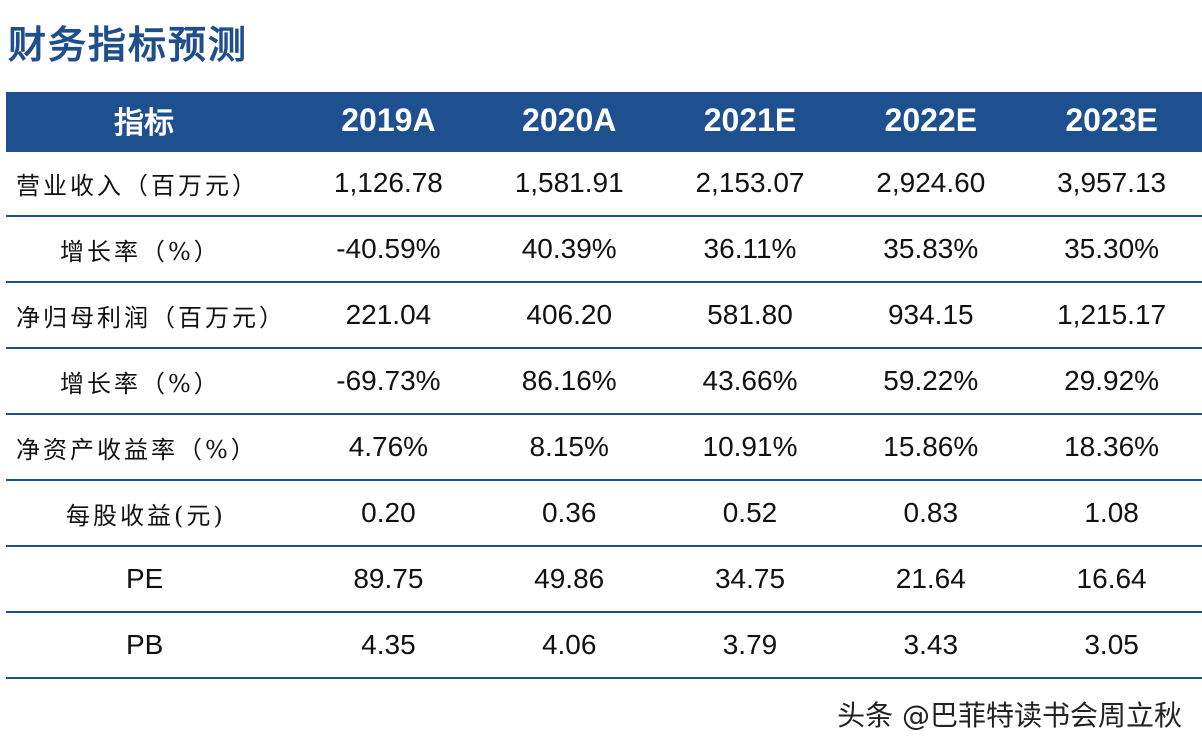  Describe the element at coordinates (388, 513) in the screenshot. I see `table-cell: 0.20` at that location.